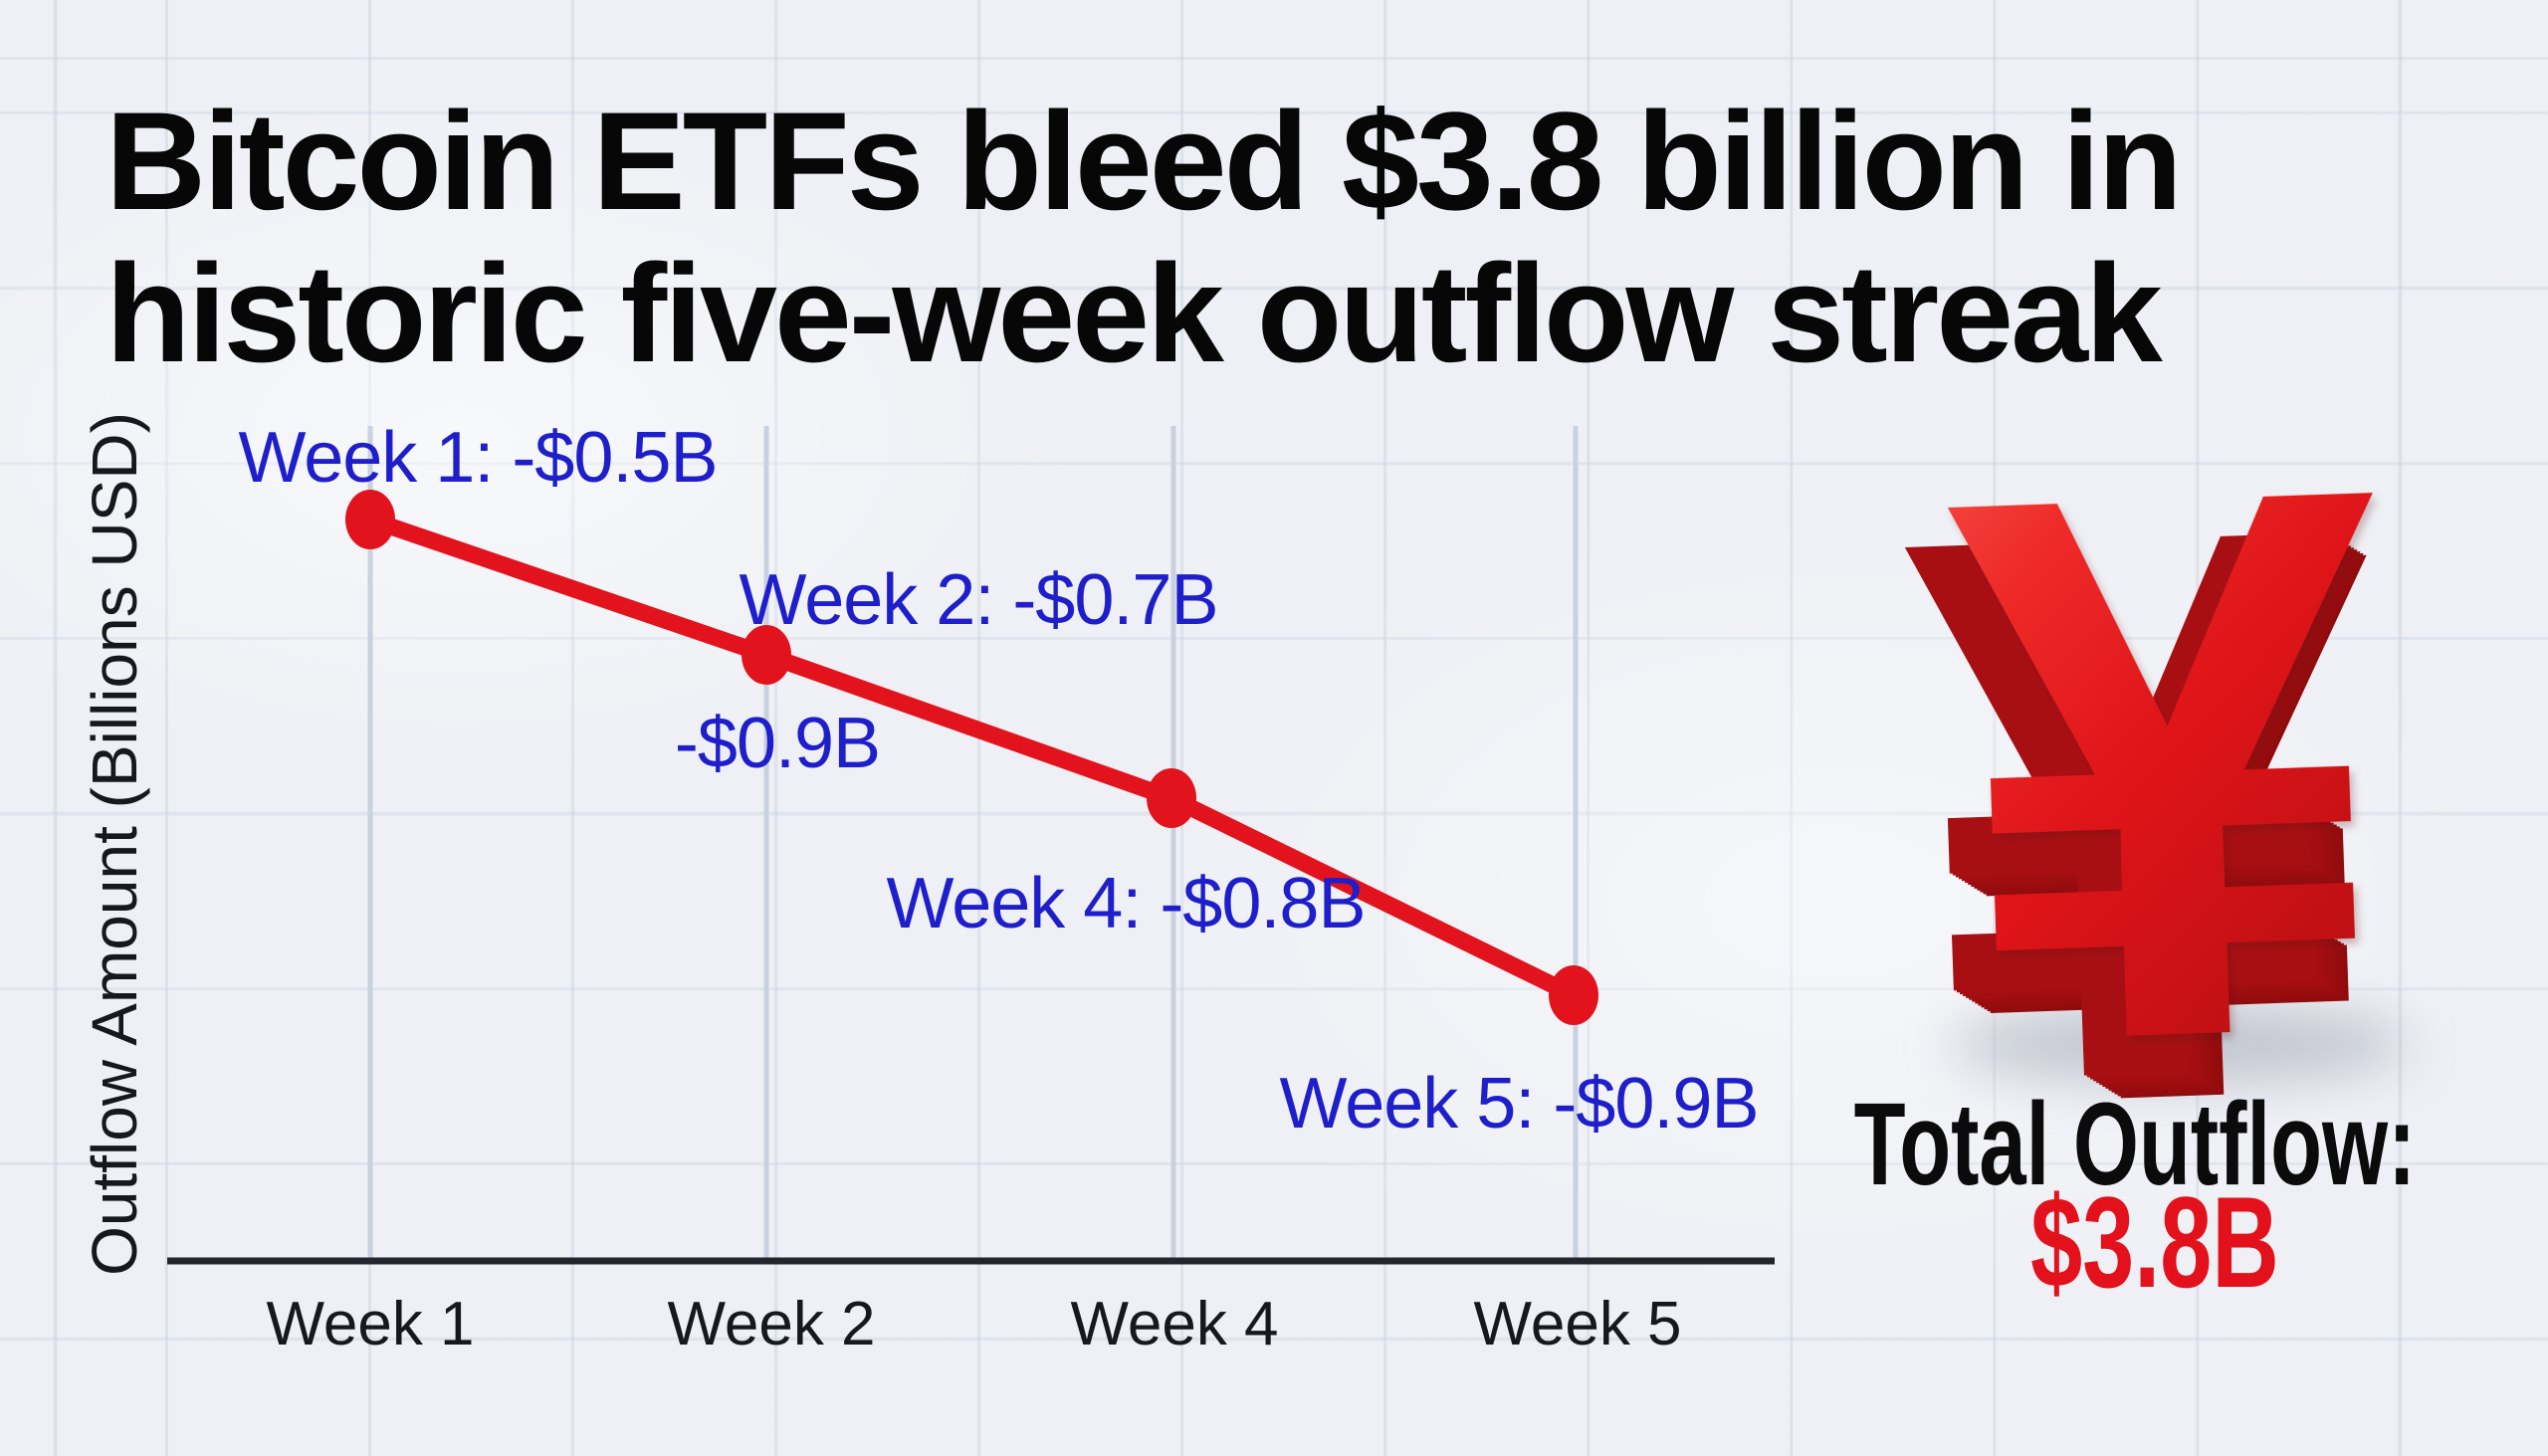  Describe the element at coordinates (777, 743) in the screenshot. I see `point-label-week-3: -$0.9B` at that location.